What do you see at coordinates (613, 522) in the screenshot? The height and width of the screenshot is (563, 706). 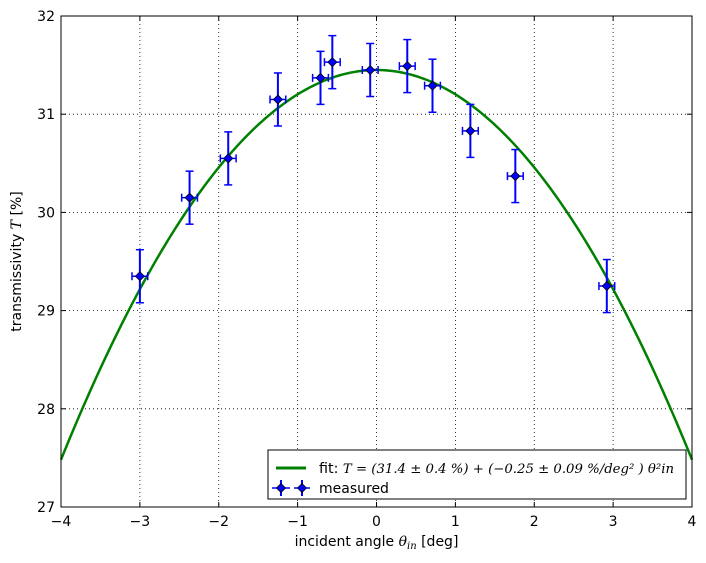 I see `x-tick-label: 3` at bounding box center [613, 522].